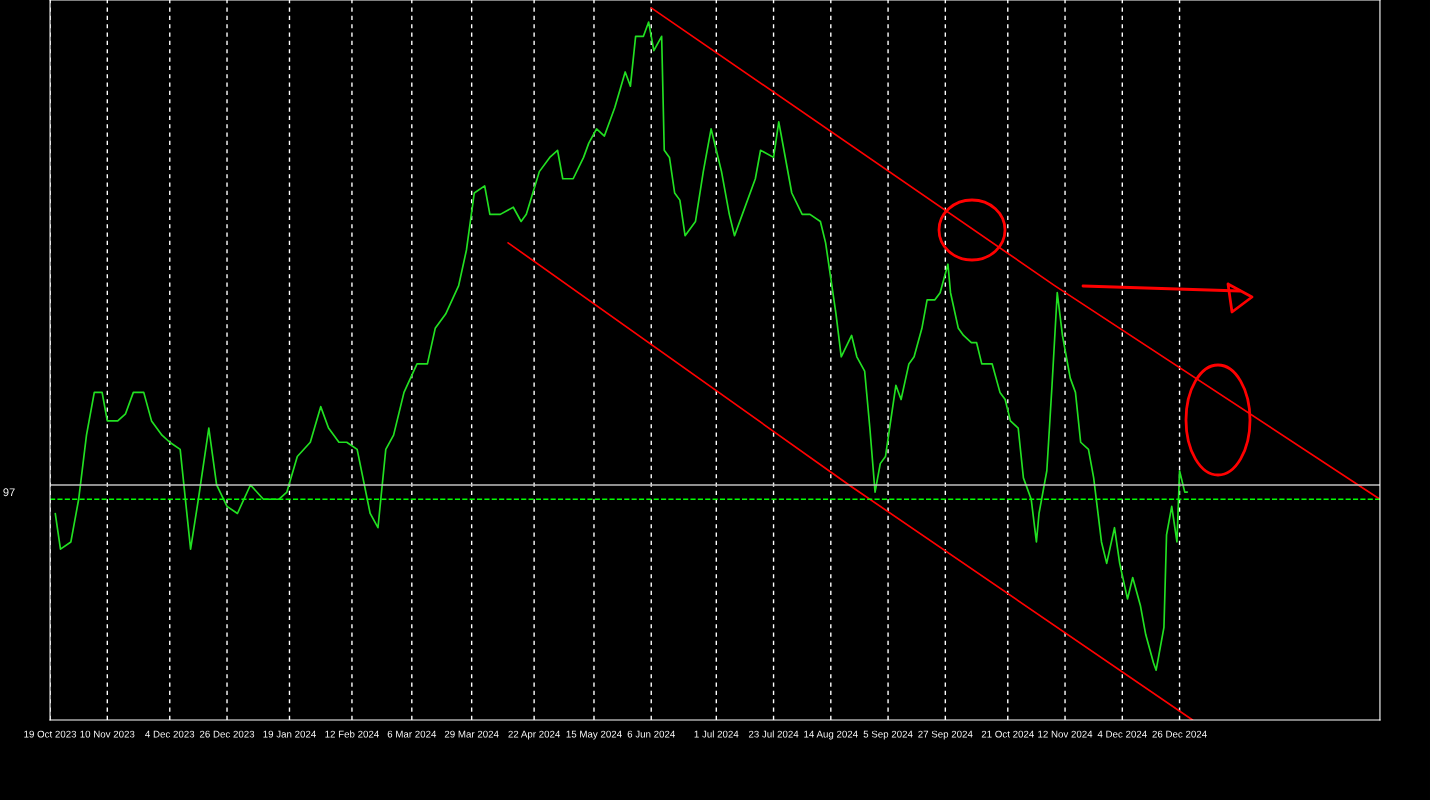 The image size is (1430, 800). What do you see at coordinates (1122, 734) in the screenshot?
I see `x-tick-label: 4 Dec 2024` at bounding box center [1122, 734].